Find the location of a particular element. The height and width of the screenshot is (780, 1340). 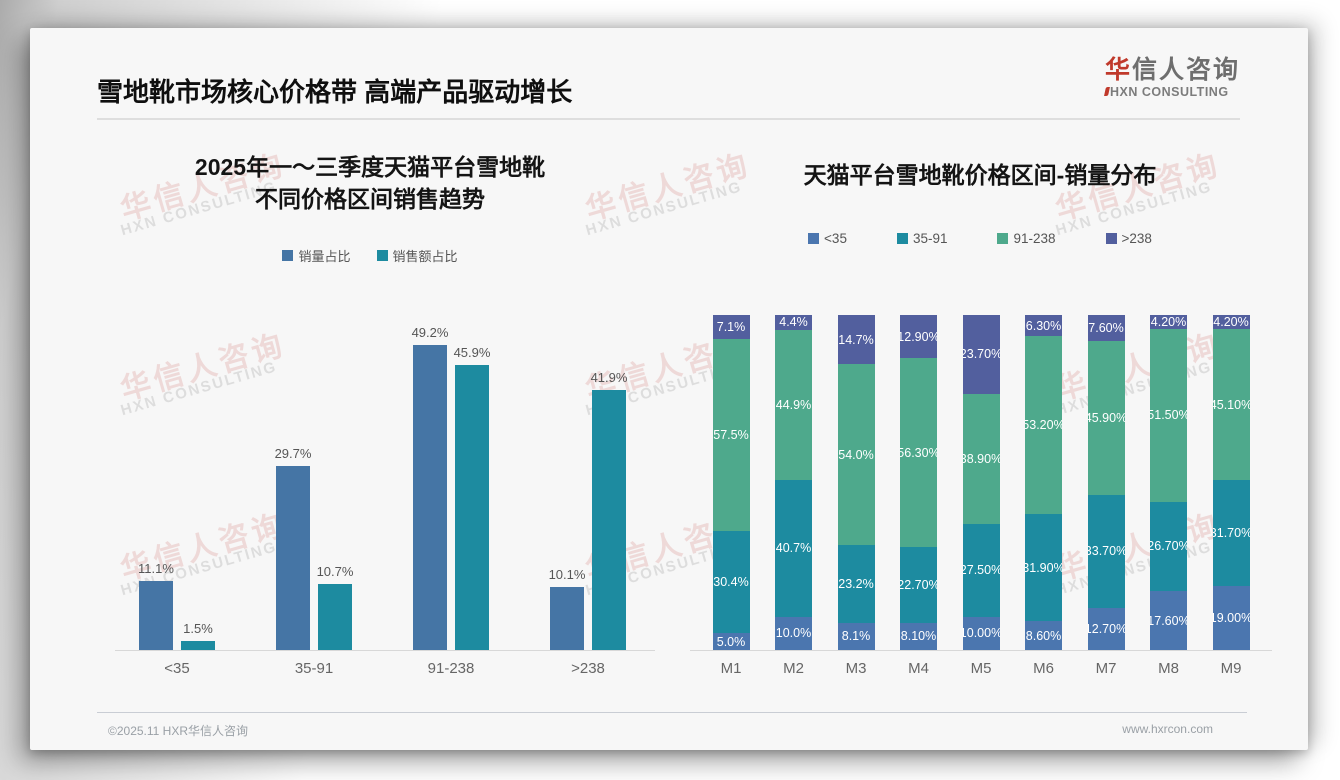

segment-value-label: 17.60% is located at coordinates (1168, 620).